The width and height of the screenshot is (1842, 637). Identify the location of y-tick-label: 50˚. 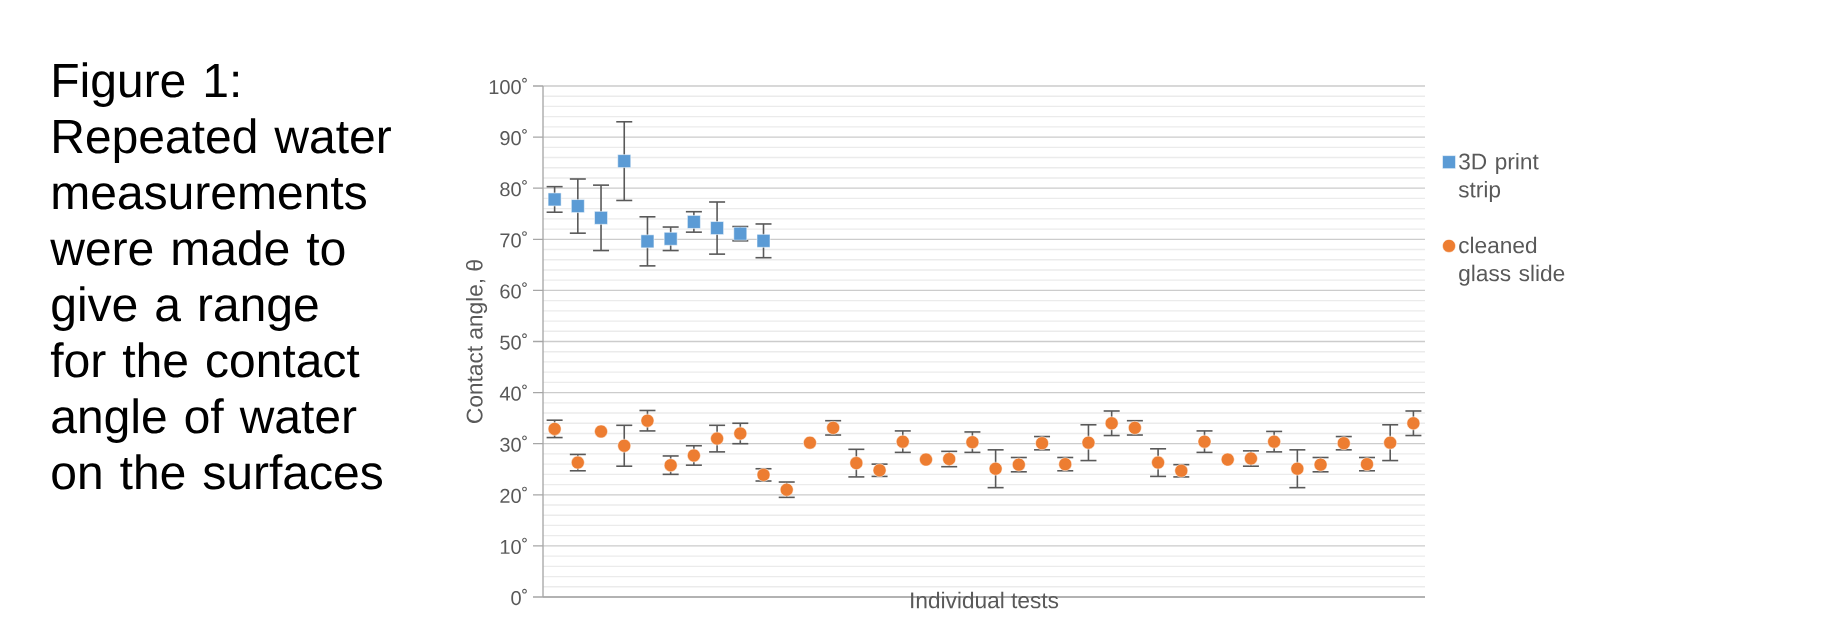
(513, 341).